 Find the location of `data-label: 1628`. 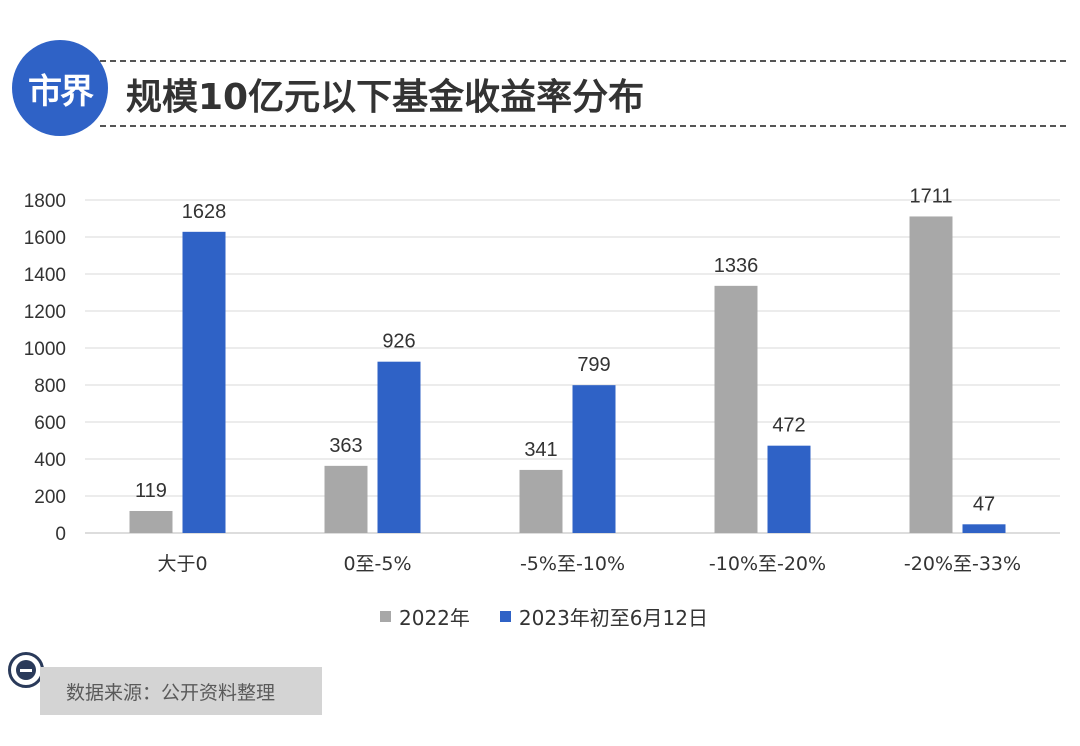

data-label: 1628 is located at coordinates (204, 212).